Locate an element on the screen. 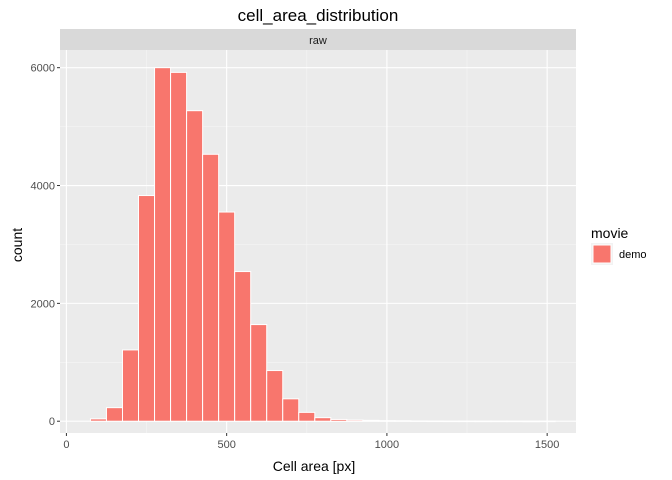 Image resolution: width=672 pixels, height=480 pixels. y-tick-label: 0 is located at coordinates (52, 422).